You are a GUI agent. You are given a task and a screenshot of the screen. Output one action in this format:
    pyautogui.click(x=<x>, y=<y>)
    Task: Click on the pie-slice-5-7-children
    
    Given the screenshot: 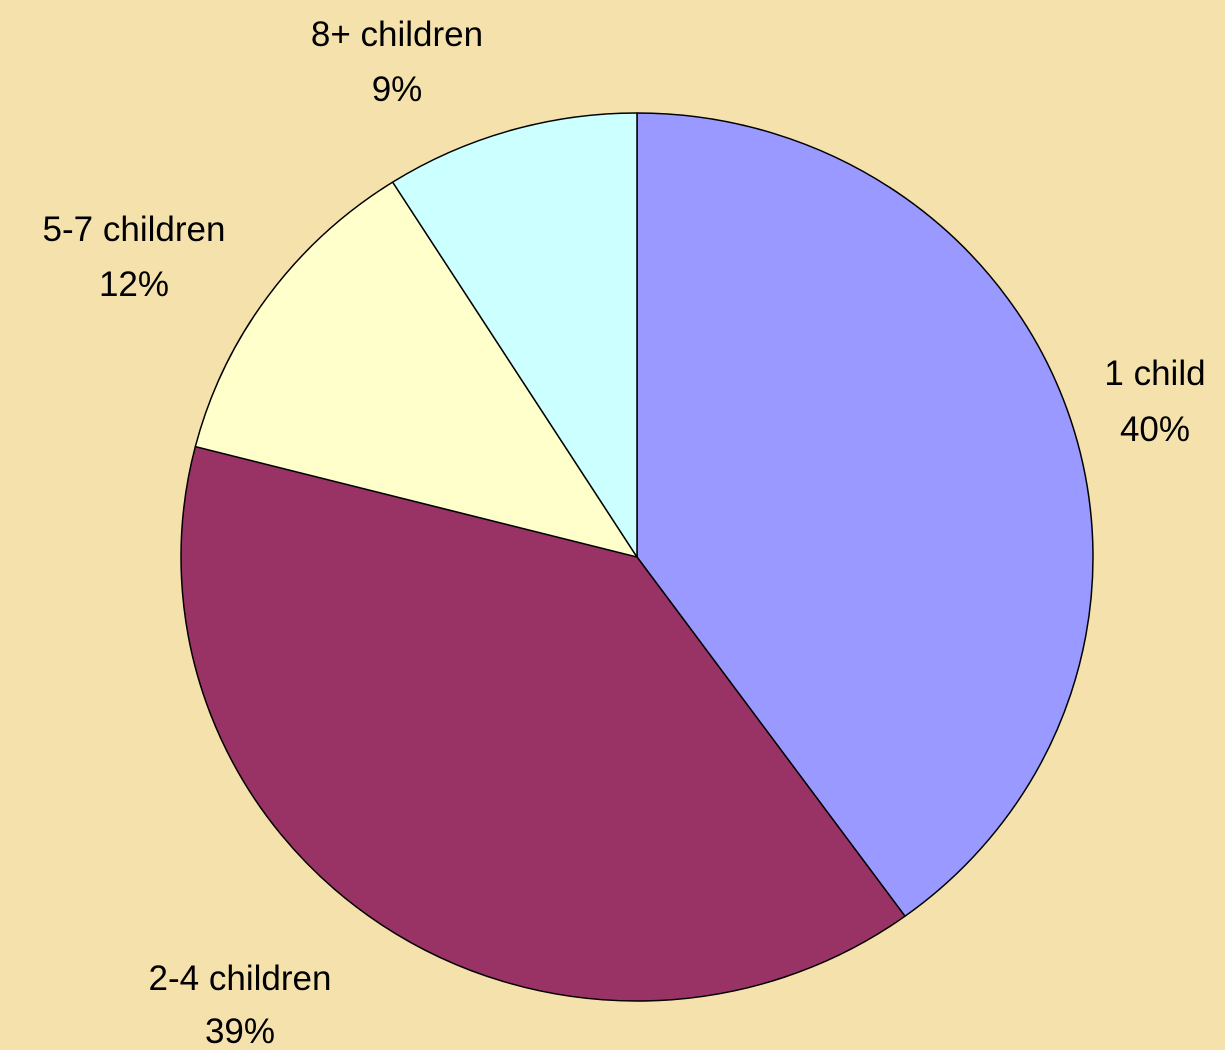 What is the action you would take?
    pyautogui.click(x=416, y=369)
    